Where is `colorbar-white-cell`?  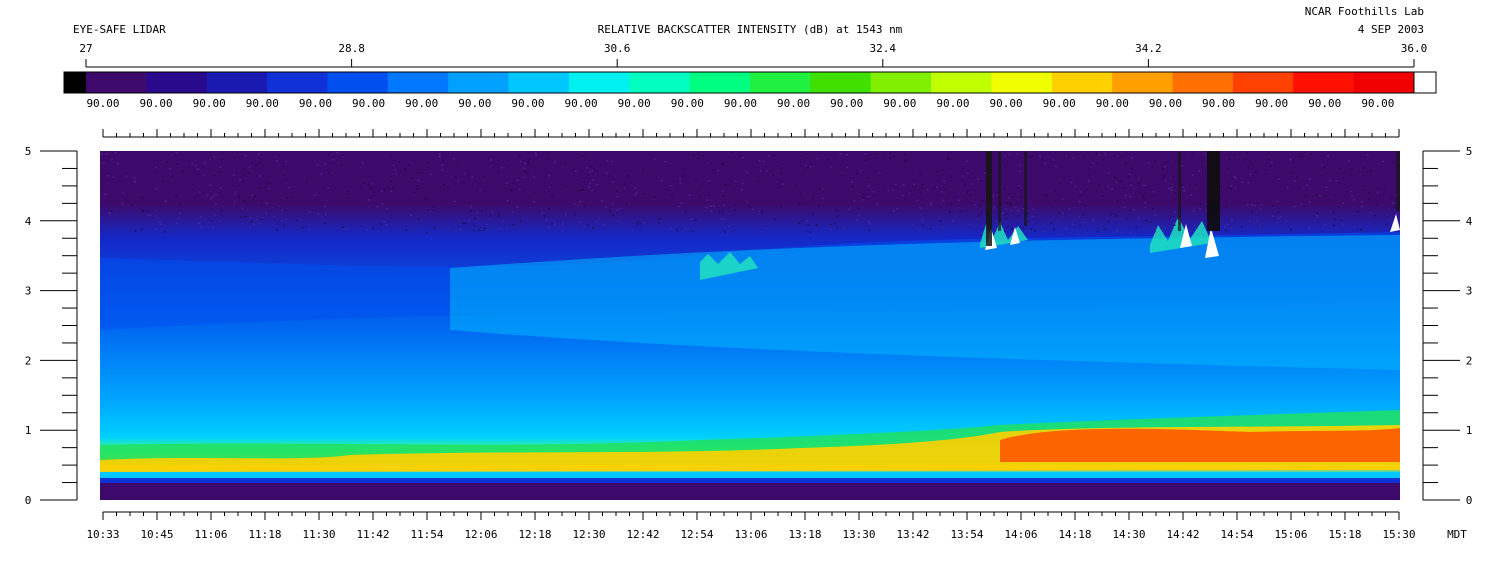
colorbar-white-cell is located at coordinates (1425, 82).